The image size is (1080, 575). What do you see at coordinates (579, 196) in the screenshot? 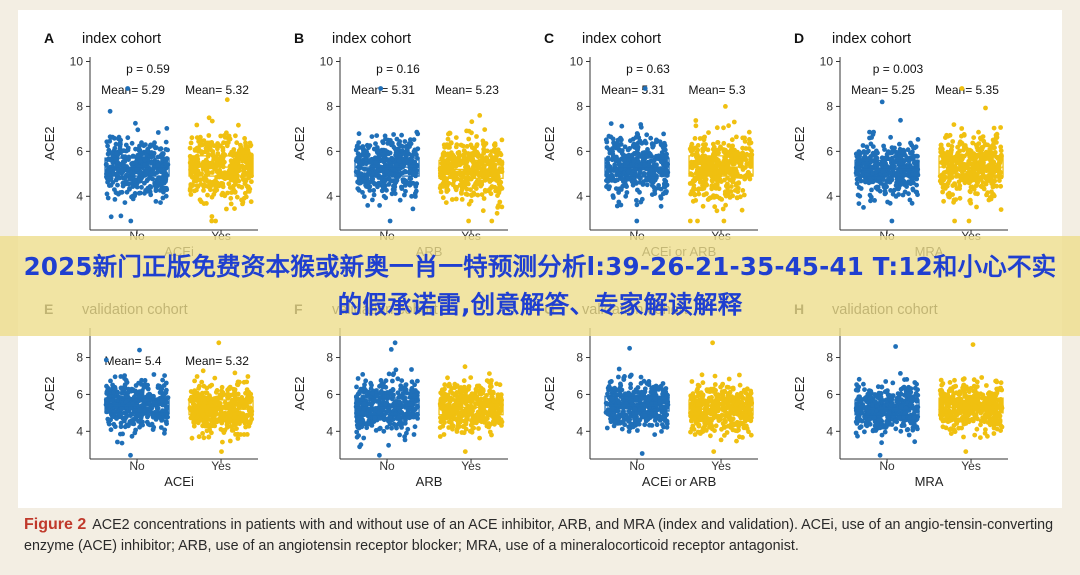
I see `y-tick-label: 4` at bounding box center [579, 196].